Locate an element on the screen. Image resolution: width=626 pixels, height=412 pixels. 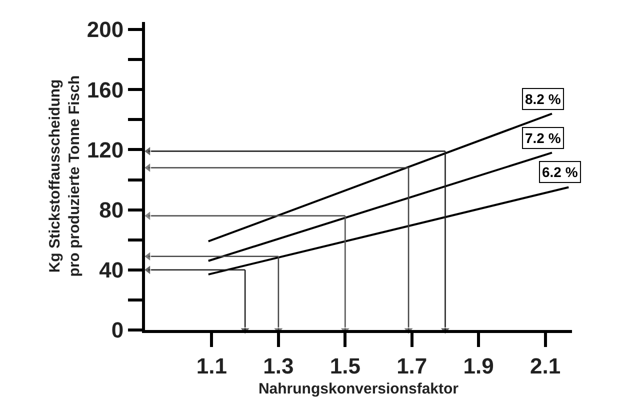
x-tick-label: 1.3 is located at coordinates (278, 365).